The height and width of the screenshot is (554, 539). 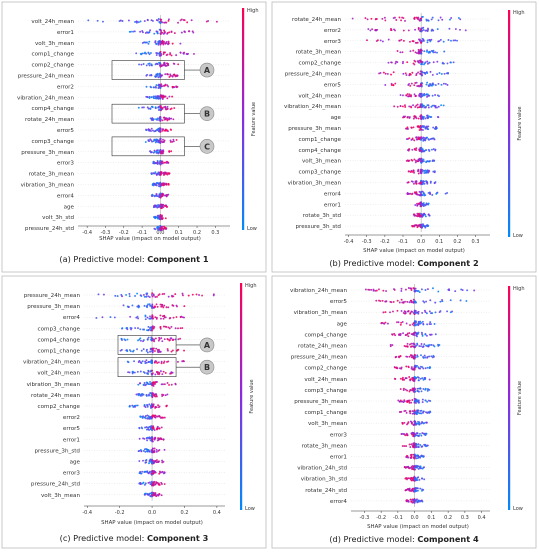 What do you see at coordinates (207, 70) in the screenshot?
I see `callout-label: A` at bounding box center [207, 70].